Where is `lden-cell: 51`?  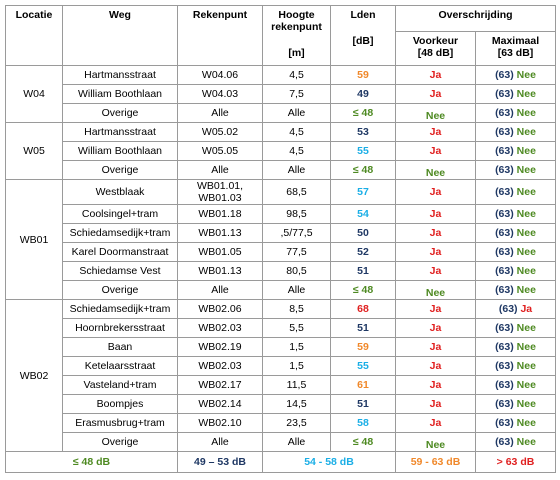 lden-cell: 51 is located at coordinates (363, 328).